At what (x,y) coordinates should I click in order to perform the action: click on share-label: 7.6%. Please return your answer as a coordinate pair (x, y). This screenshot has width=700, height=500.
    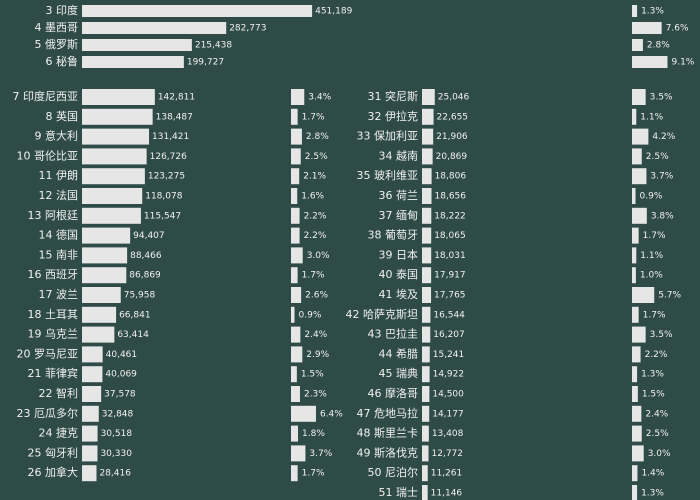
    Looking at the image, I should click on (677, 29).